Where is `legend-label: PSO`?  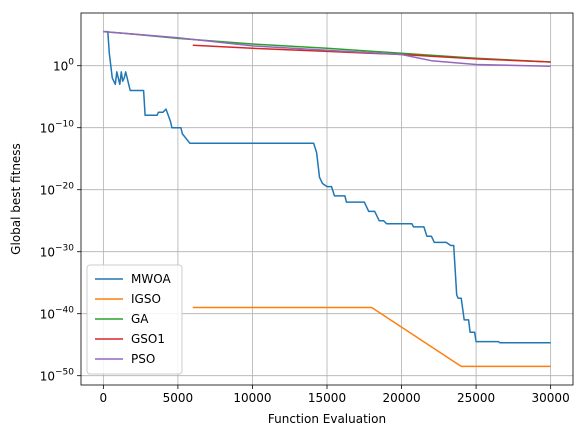
legend-label: PSO is located at coordinates (143, 359).